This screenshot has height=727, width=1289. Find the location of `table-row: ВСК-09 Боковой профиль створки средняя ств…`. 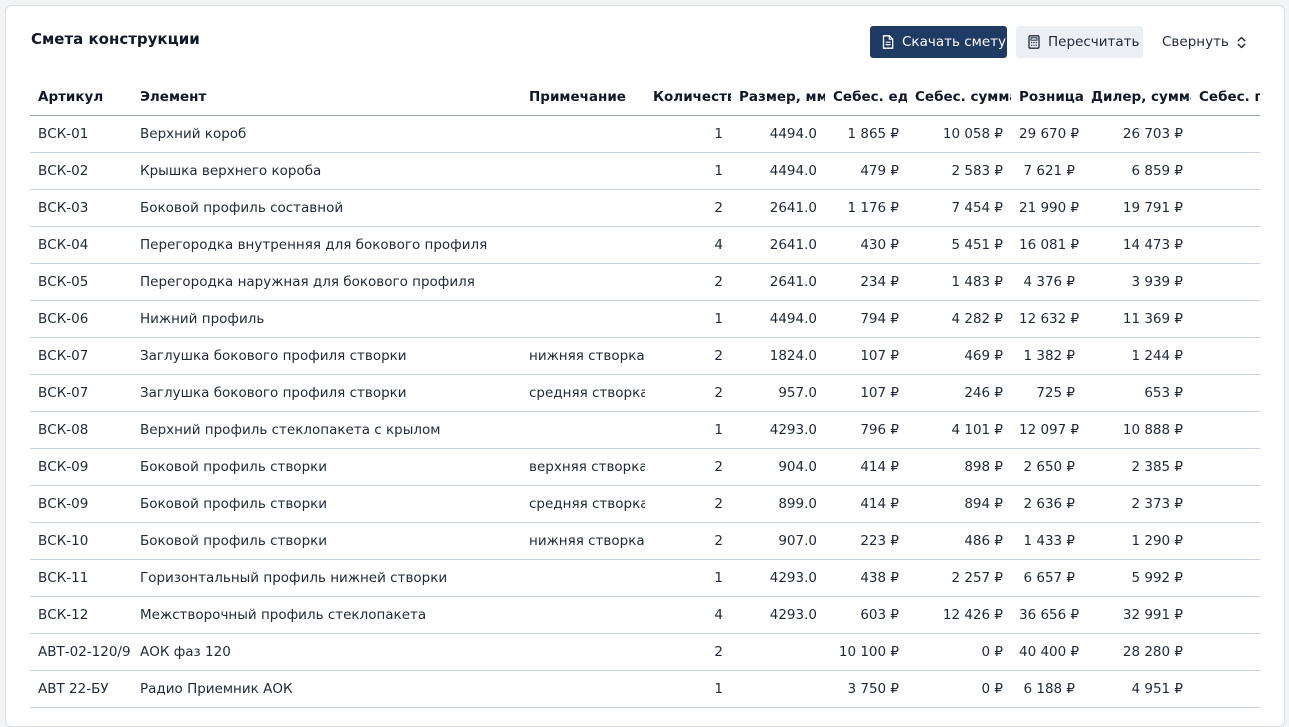

table-row: ВСК-09 Боковой профиль створки средняя ств… is located at coordinates (645, 504).